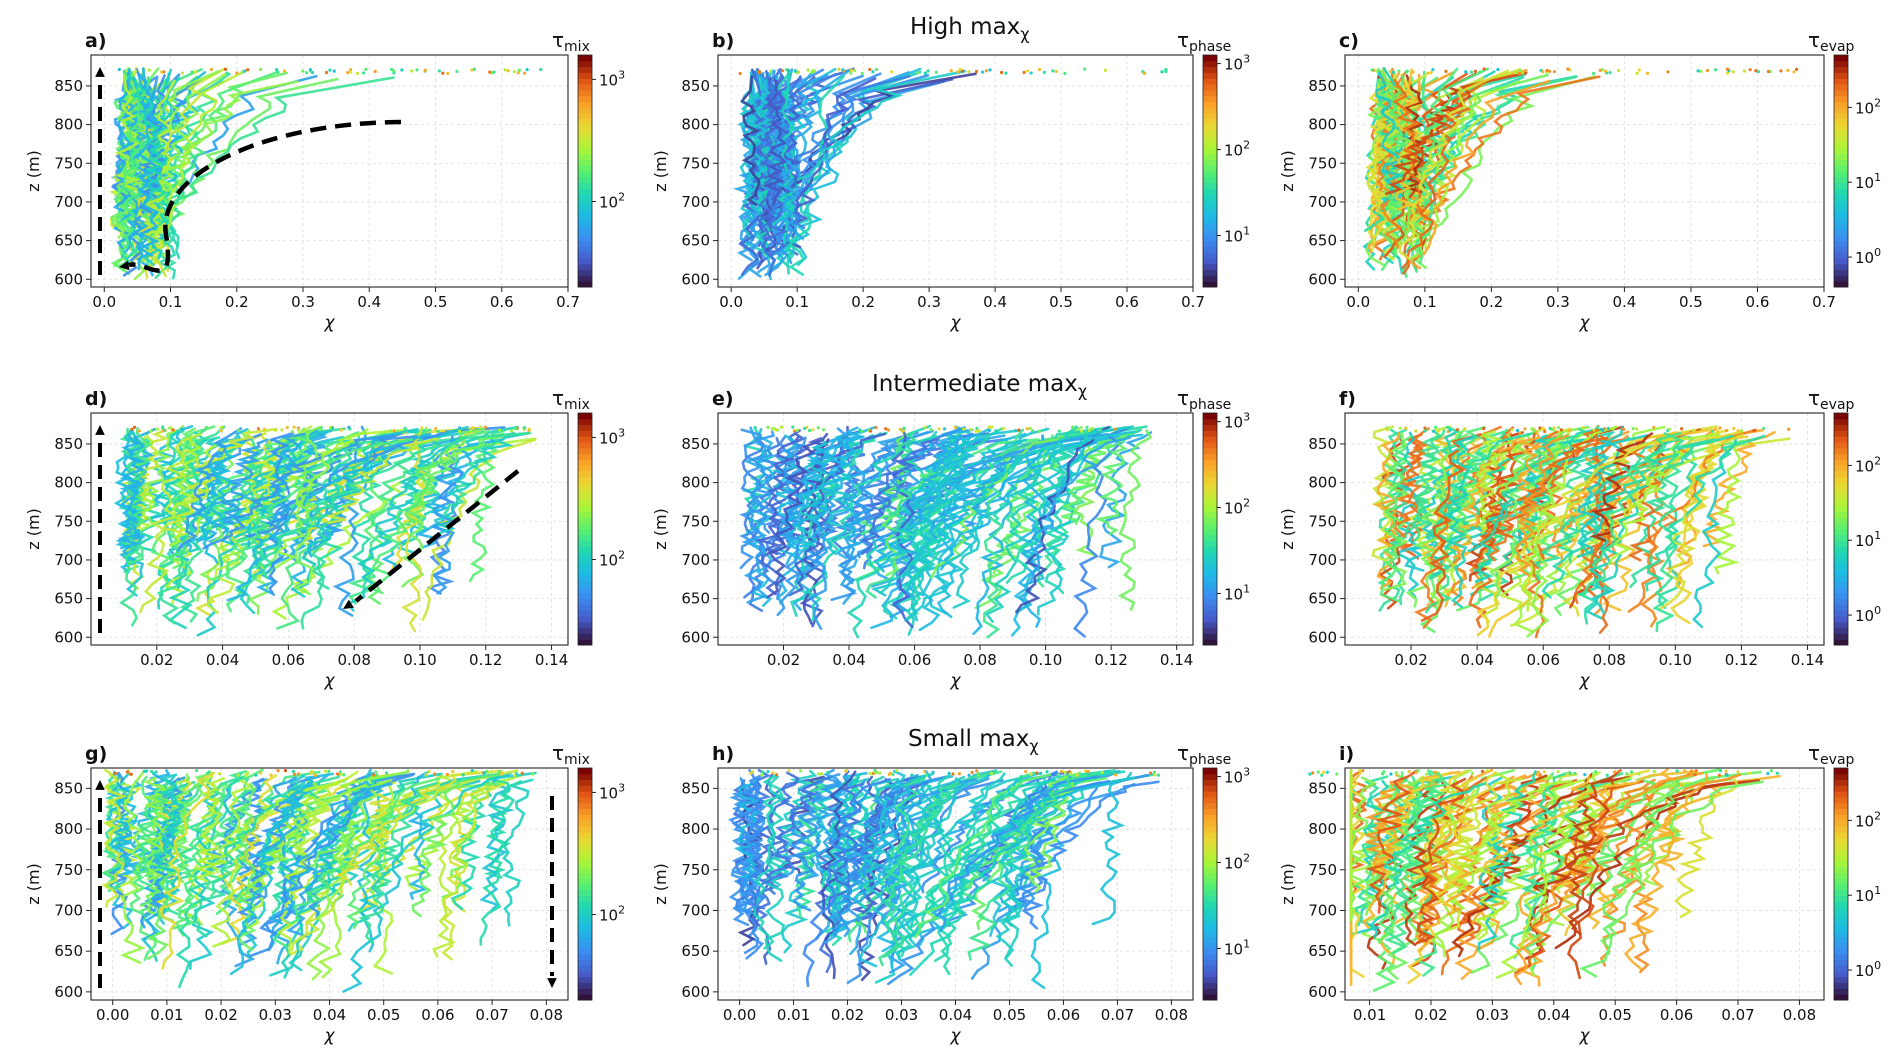 This screenshot has height=1064, width=1892. Describe the element at coordinates (1009, 1015) in the screenshot. I see `x-tick-label: 0.05` at that location.